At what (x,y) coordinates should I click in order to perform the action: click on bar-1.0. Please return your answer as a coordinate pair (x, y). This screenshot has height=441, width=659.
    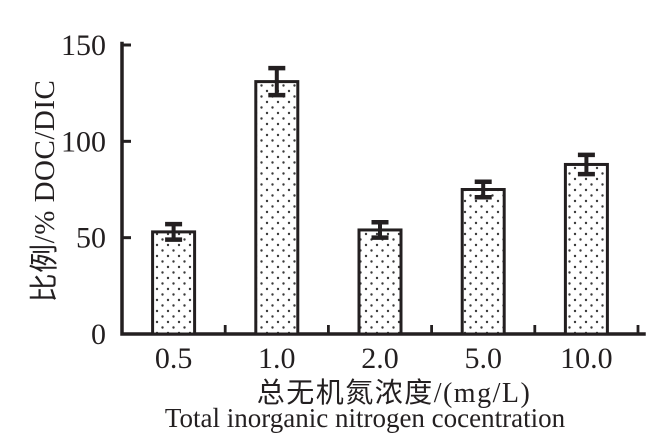
    Looking at the image, I should click on (277, 208).